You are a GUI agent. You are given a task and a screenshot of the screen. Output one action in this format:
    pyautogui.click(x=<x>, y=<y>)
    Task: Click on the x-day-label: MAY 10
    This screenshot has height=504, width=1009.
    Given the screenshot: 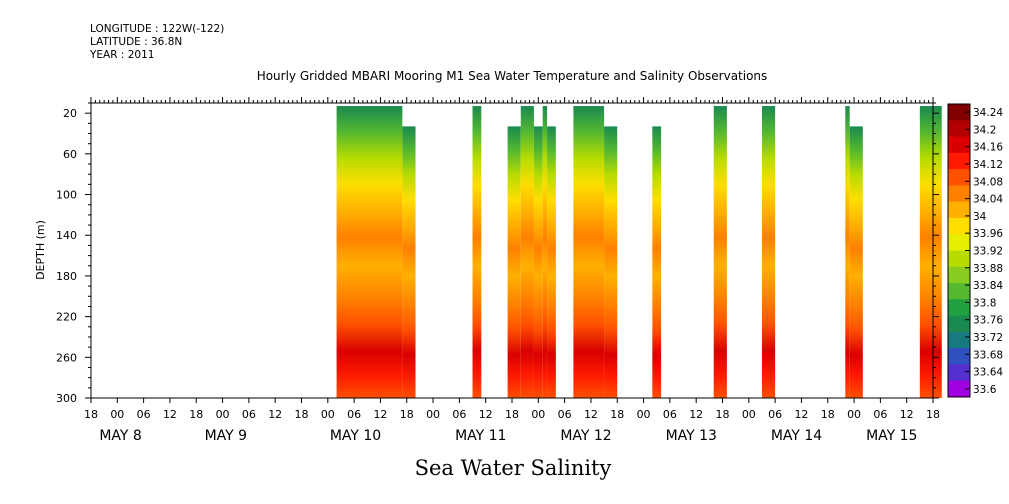 What is the action you would take?
    pyautogui.click(x=355, y=436)
    